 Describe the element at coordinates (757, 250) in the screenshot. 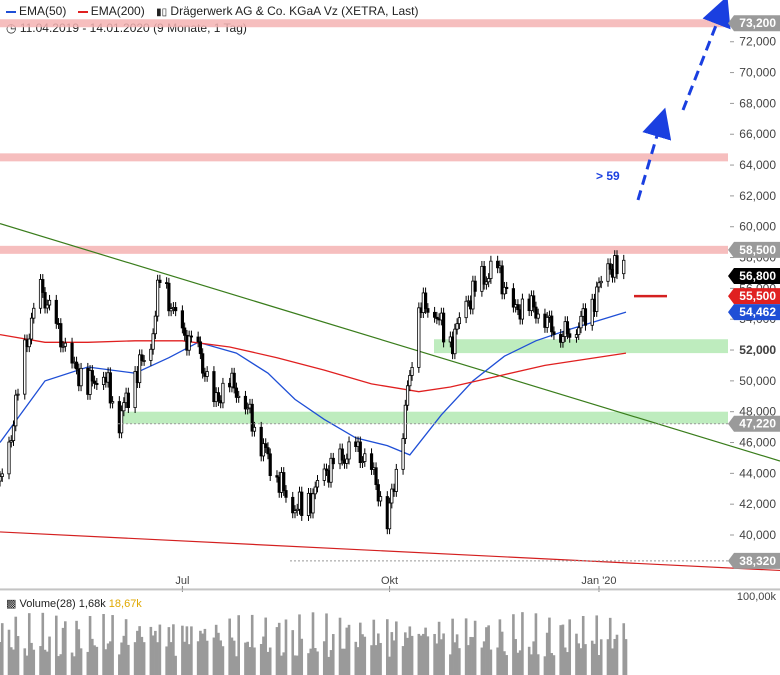

I see `price-tag-label: 58,500` at that location.